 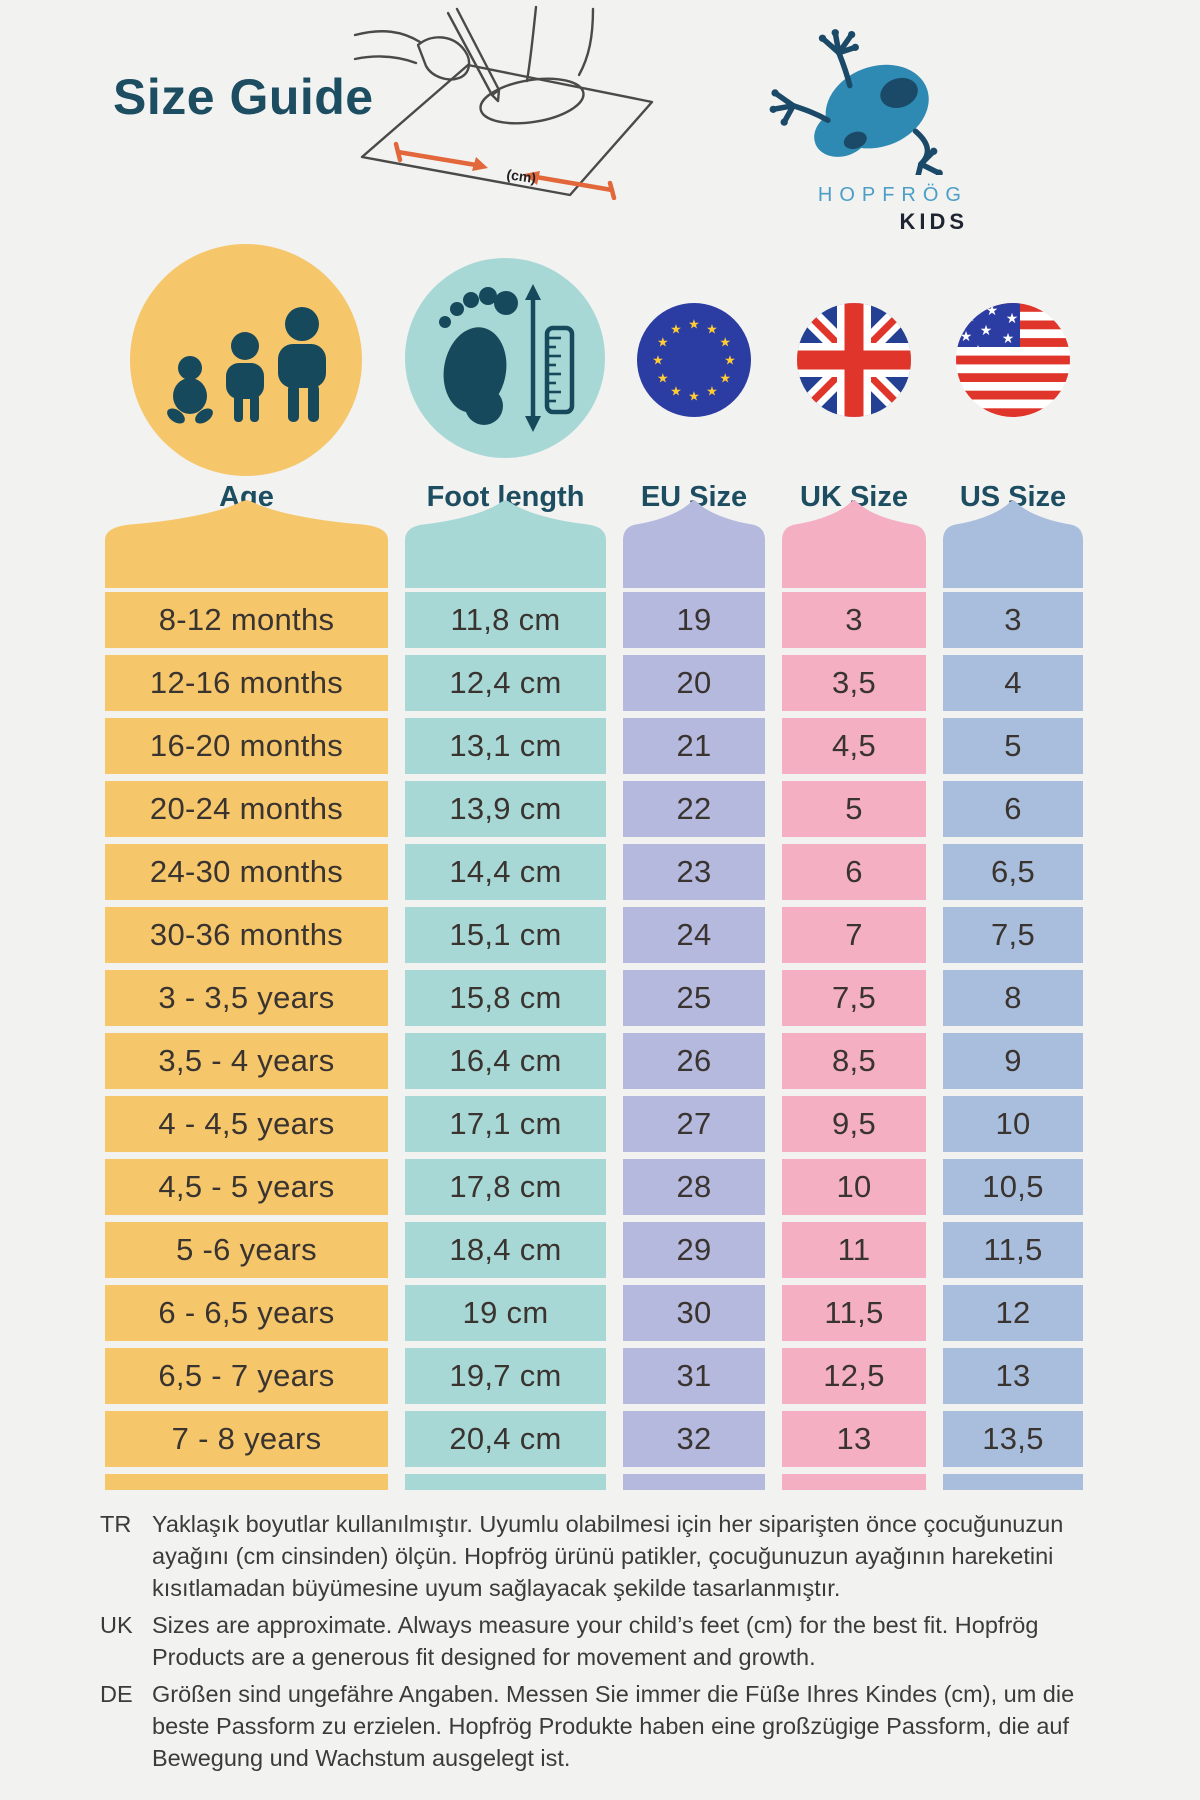 What do you see at coordinates (116, 1524) in the screenshot?
I see `note-lang-label: TR` at bounding box center [116, 1524].